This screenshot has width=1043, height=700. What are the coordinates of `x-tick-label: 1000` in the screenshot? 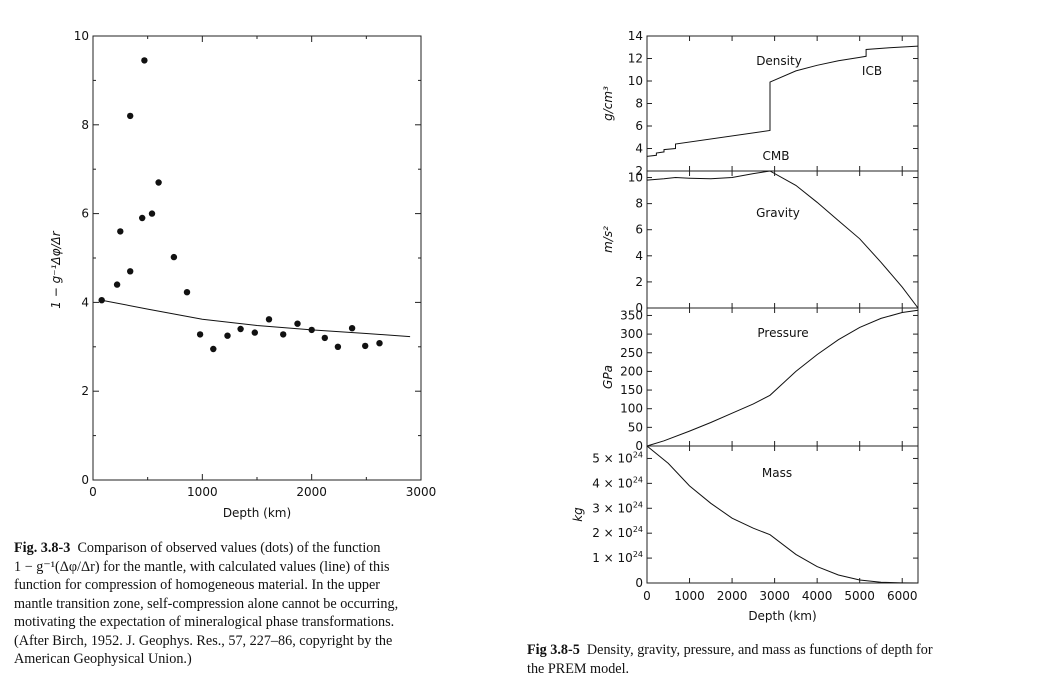 It's located at (202, 492).